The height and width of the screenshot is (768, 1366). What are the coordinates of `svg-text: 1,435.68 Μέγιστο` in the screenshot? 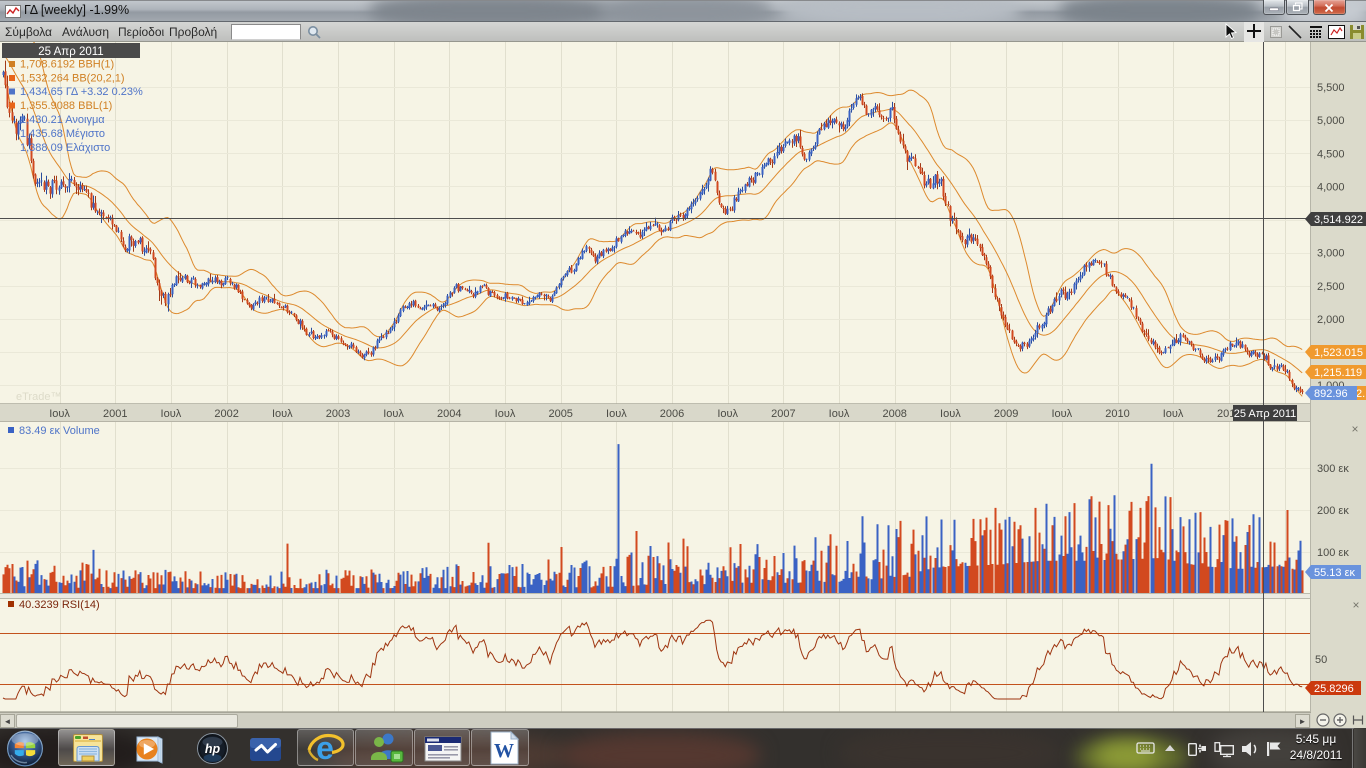 It's located at (62, 134).